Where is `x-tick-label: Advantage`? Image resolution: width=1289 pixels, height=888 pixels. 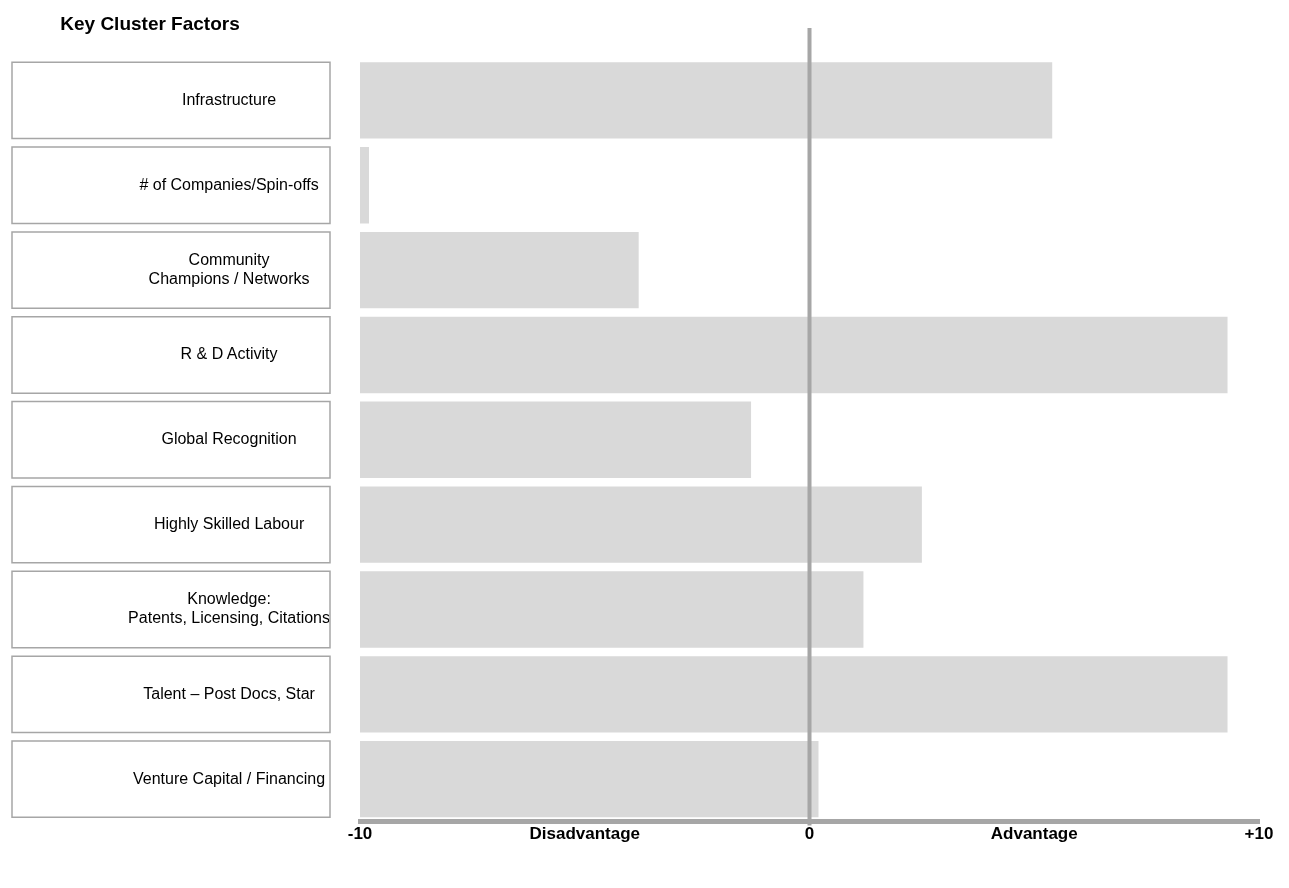 x-tick-label: Advantage is located at coordinates (1034, 834).